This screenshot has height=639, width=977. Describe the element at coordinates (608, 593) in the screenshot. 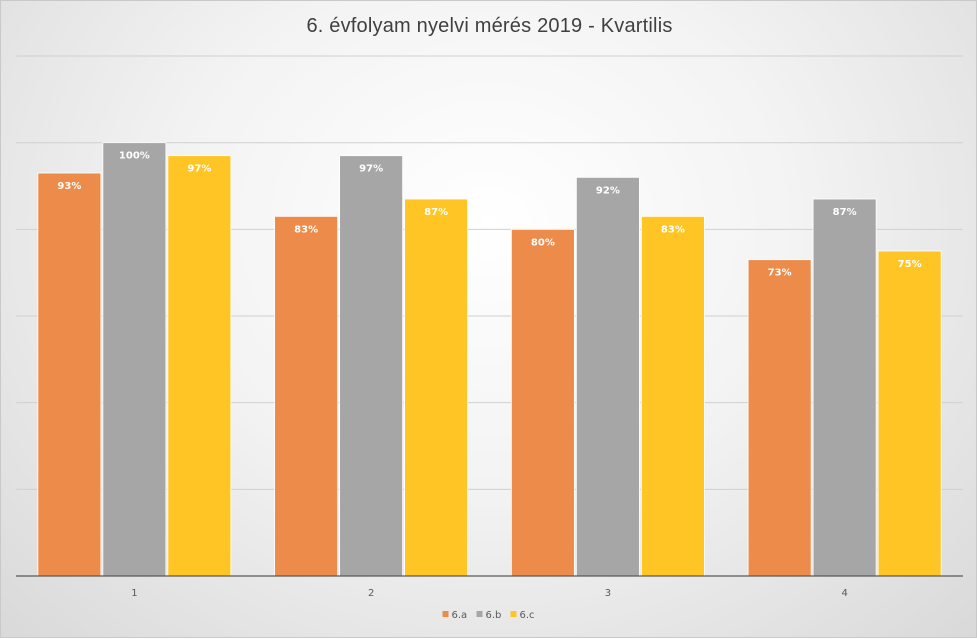

I see `x-tick-label: 3` at that location.